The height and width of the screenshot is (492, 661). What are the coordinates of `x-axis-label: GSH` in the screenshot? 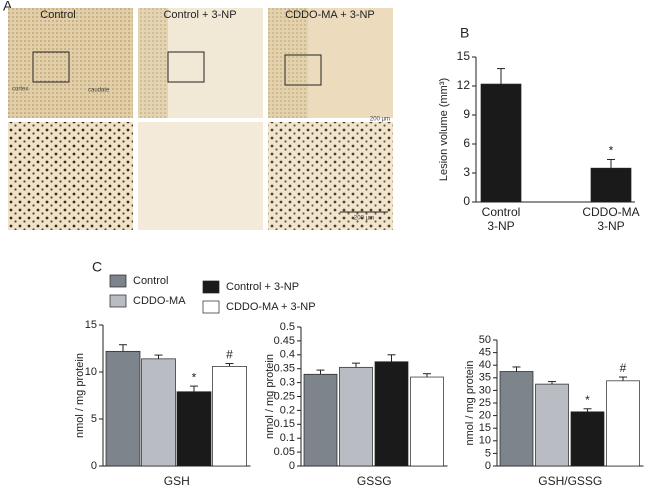 It's located at (177, 481).